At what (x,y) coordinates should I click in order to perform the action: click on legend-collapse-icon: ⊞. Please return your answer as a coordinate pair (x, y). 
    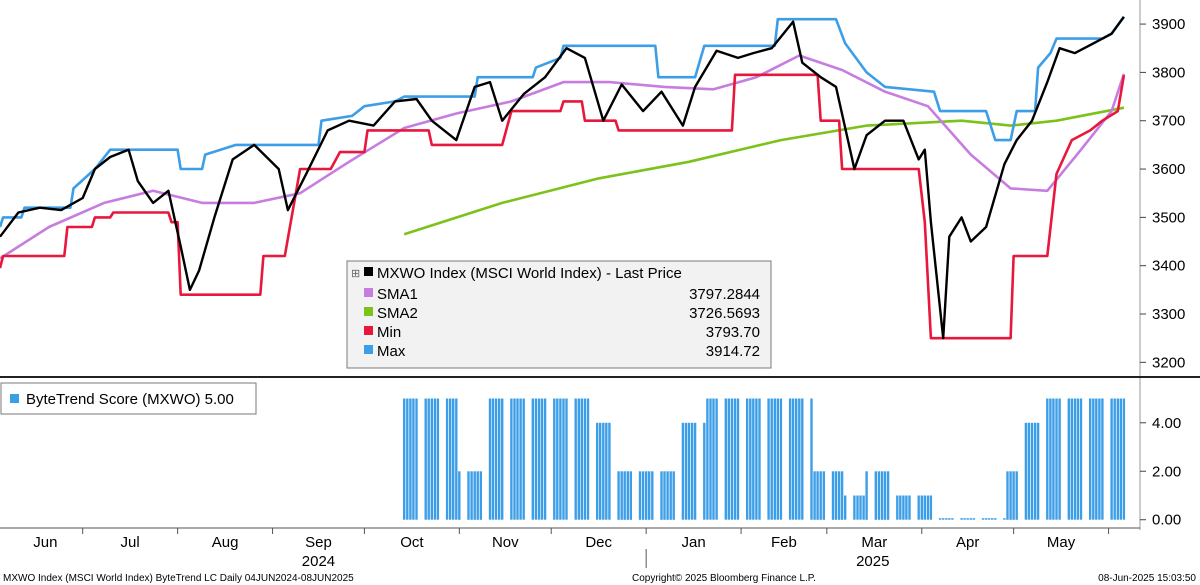
    Looking at the image, I should click on (355, 274).